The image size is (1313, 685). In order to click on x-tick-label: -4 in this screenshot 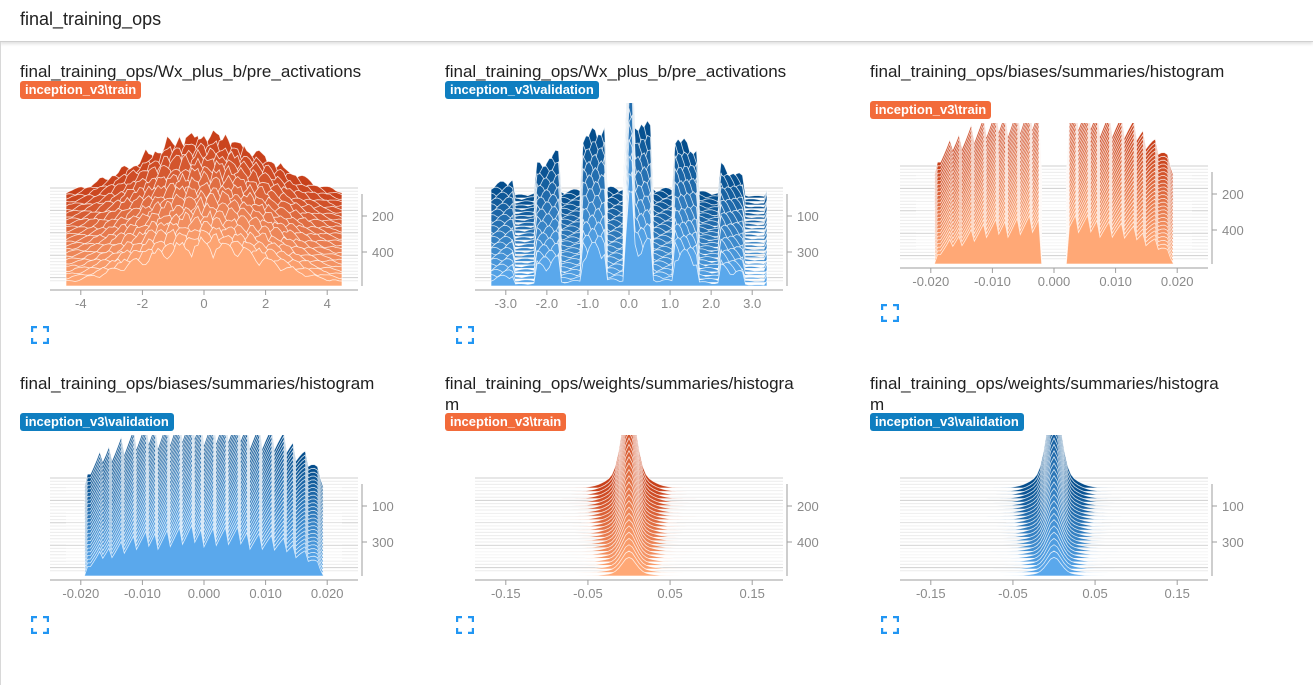, I will do `click(81, 303)`.